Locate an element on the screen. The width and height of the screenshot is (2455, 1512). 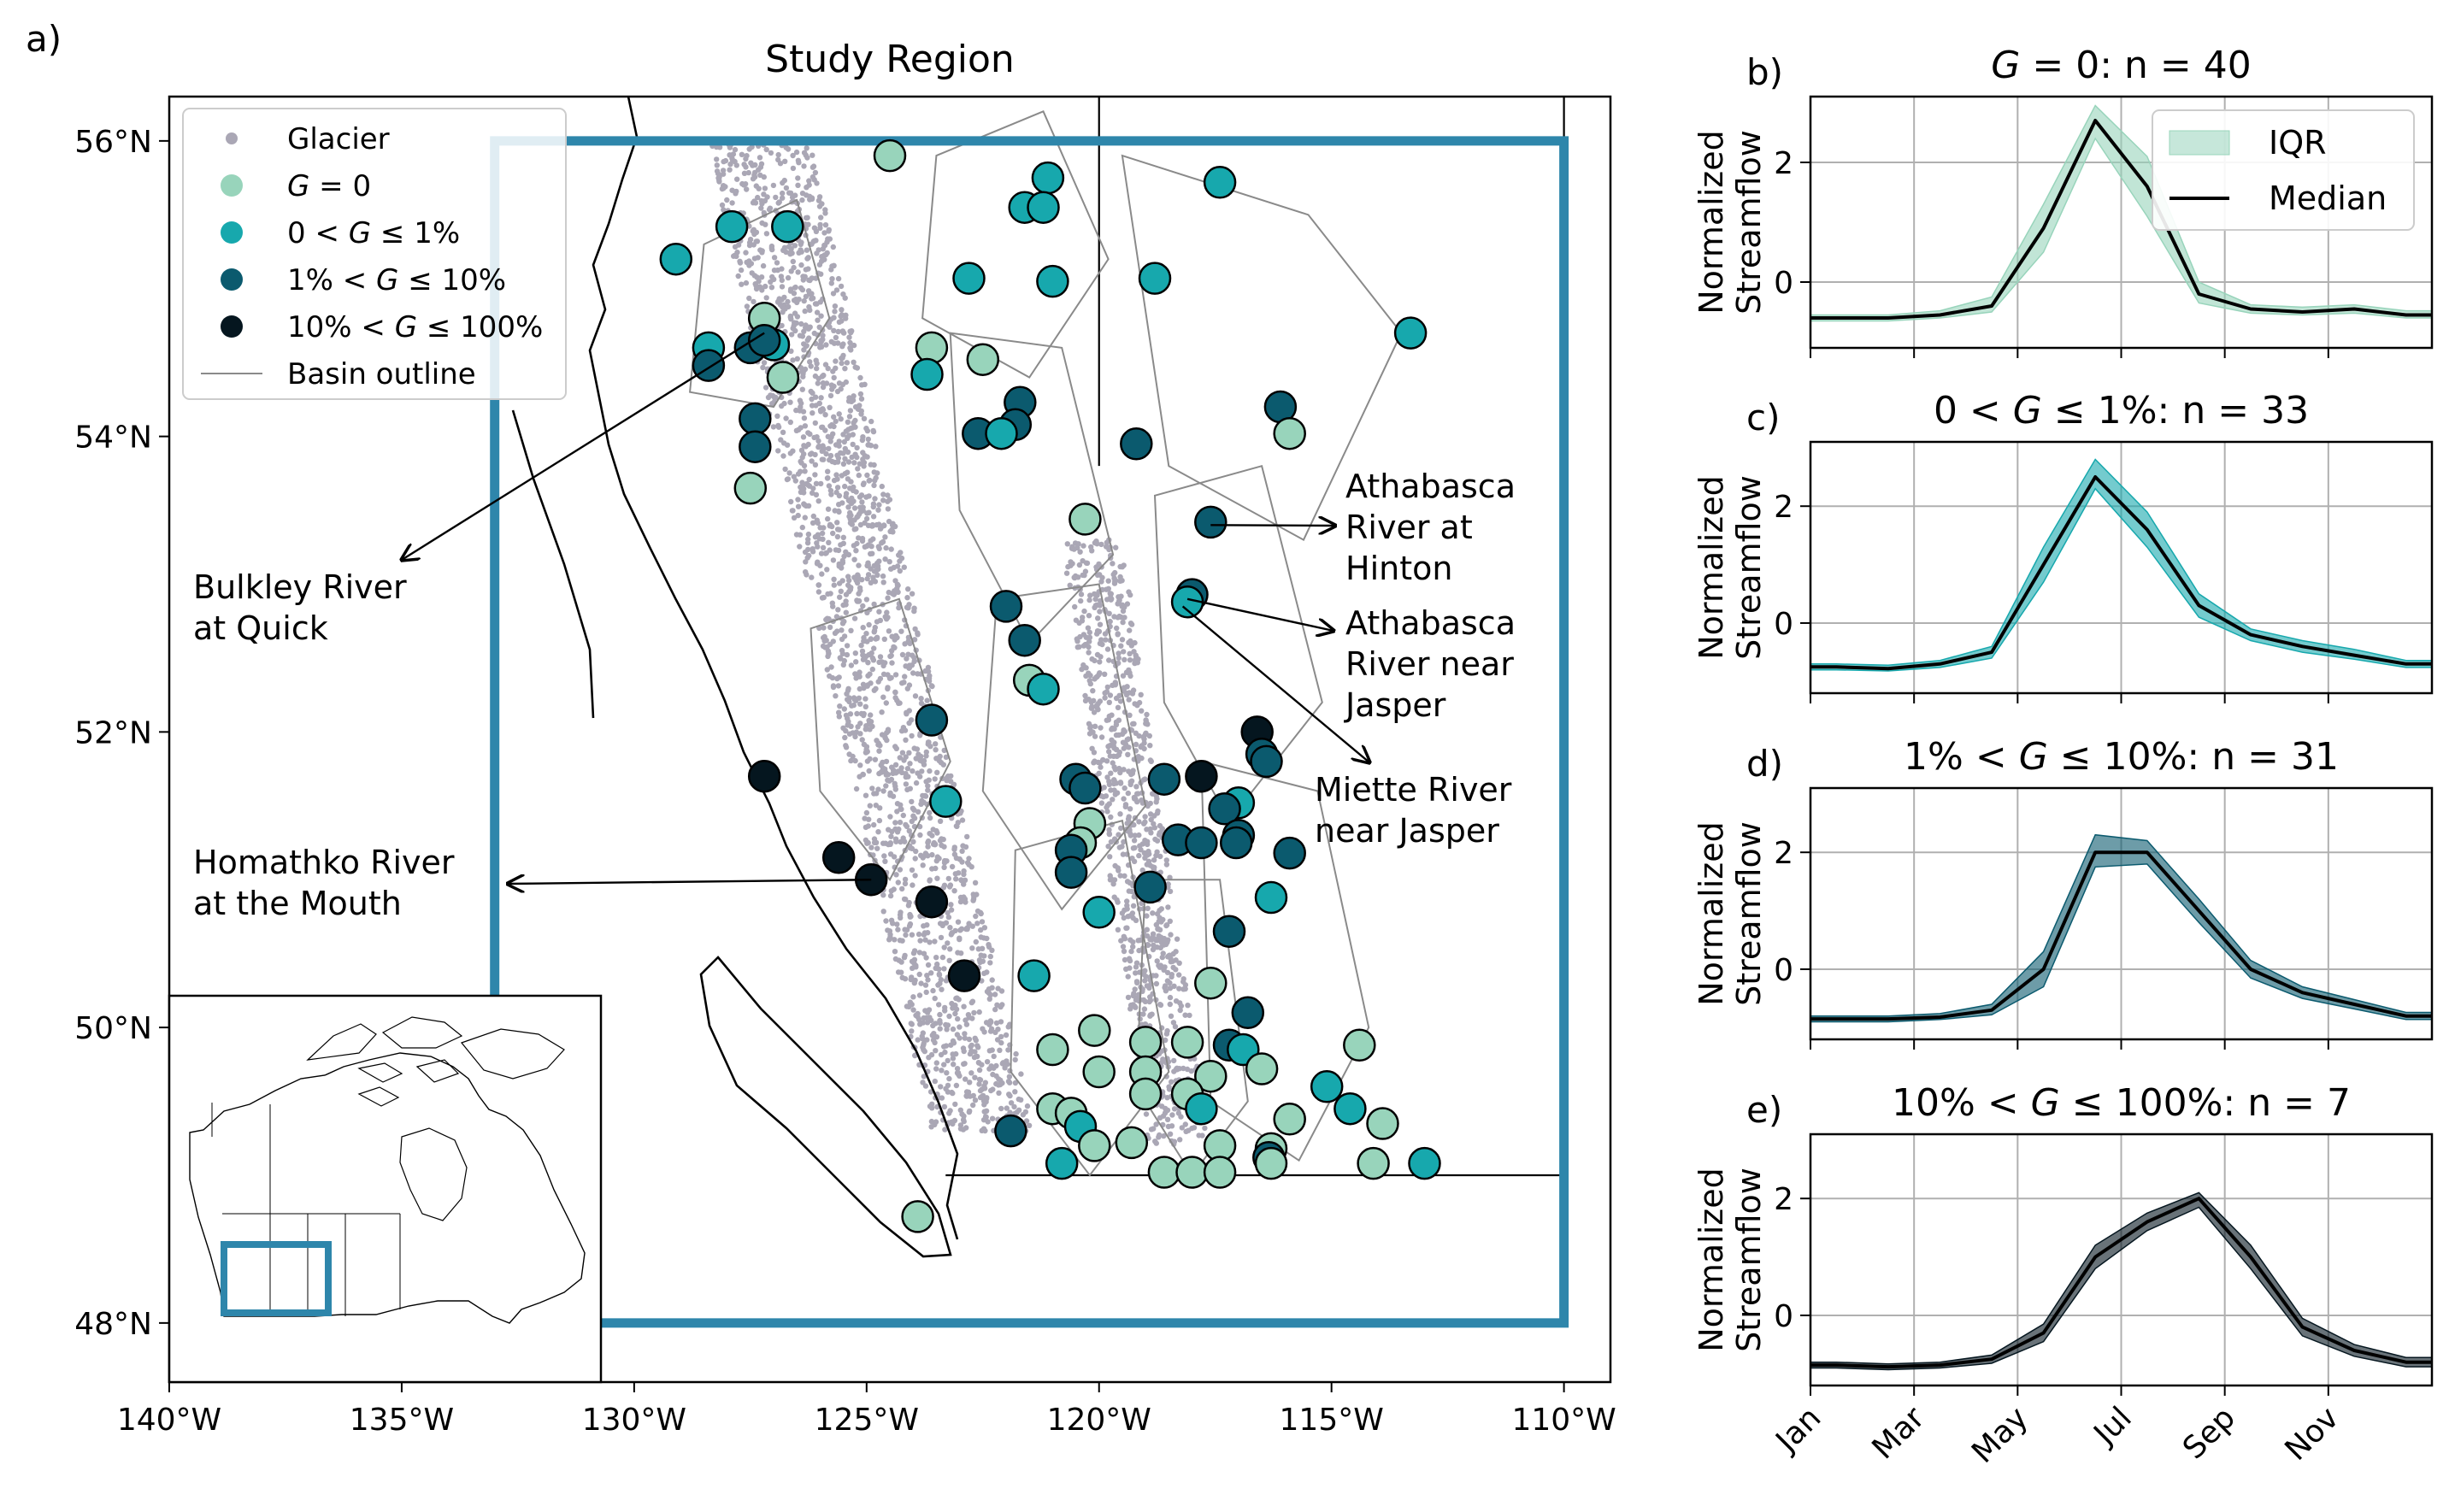
panel-title: 1% < G ≤ 10%: n = 31 is located at coordinates (2121, 757).